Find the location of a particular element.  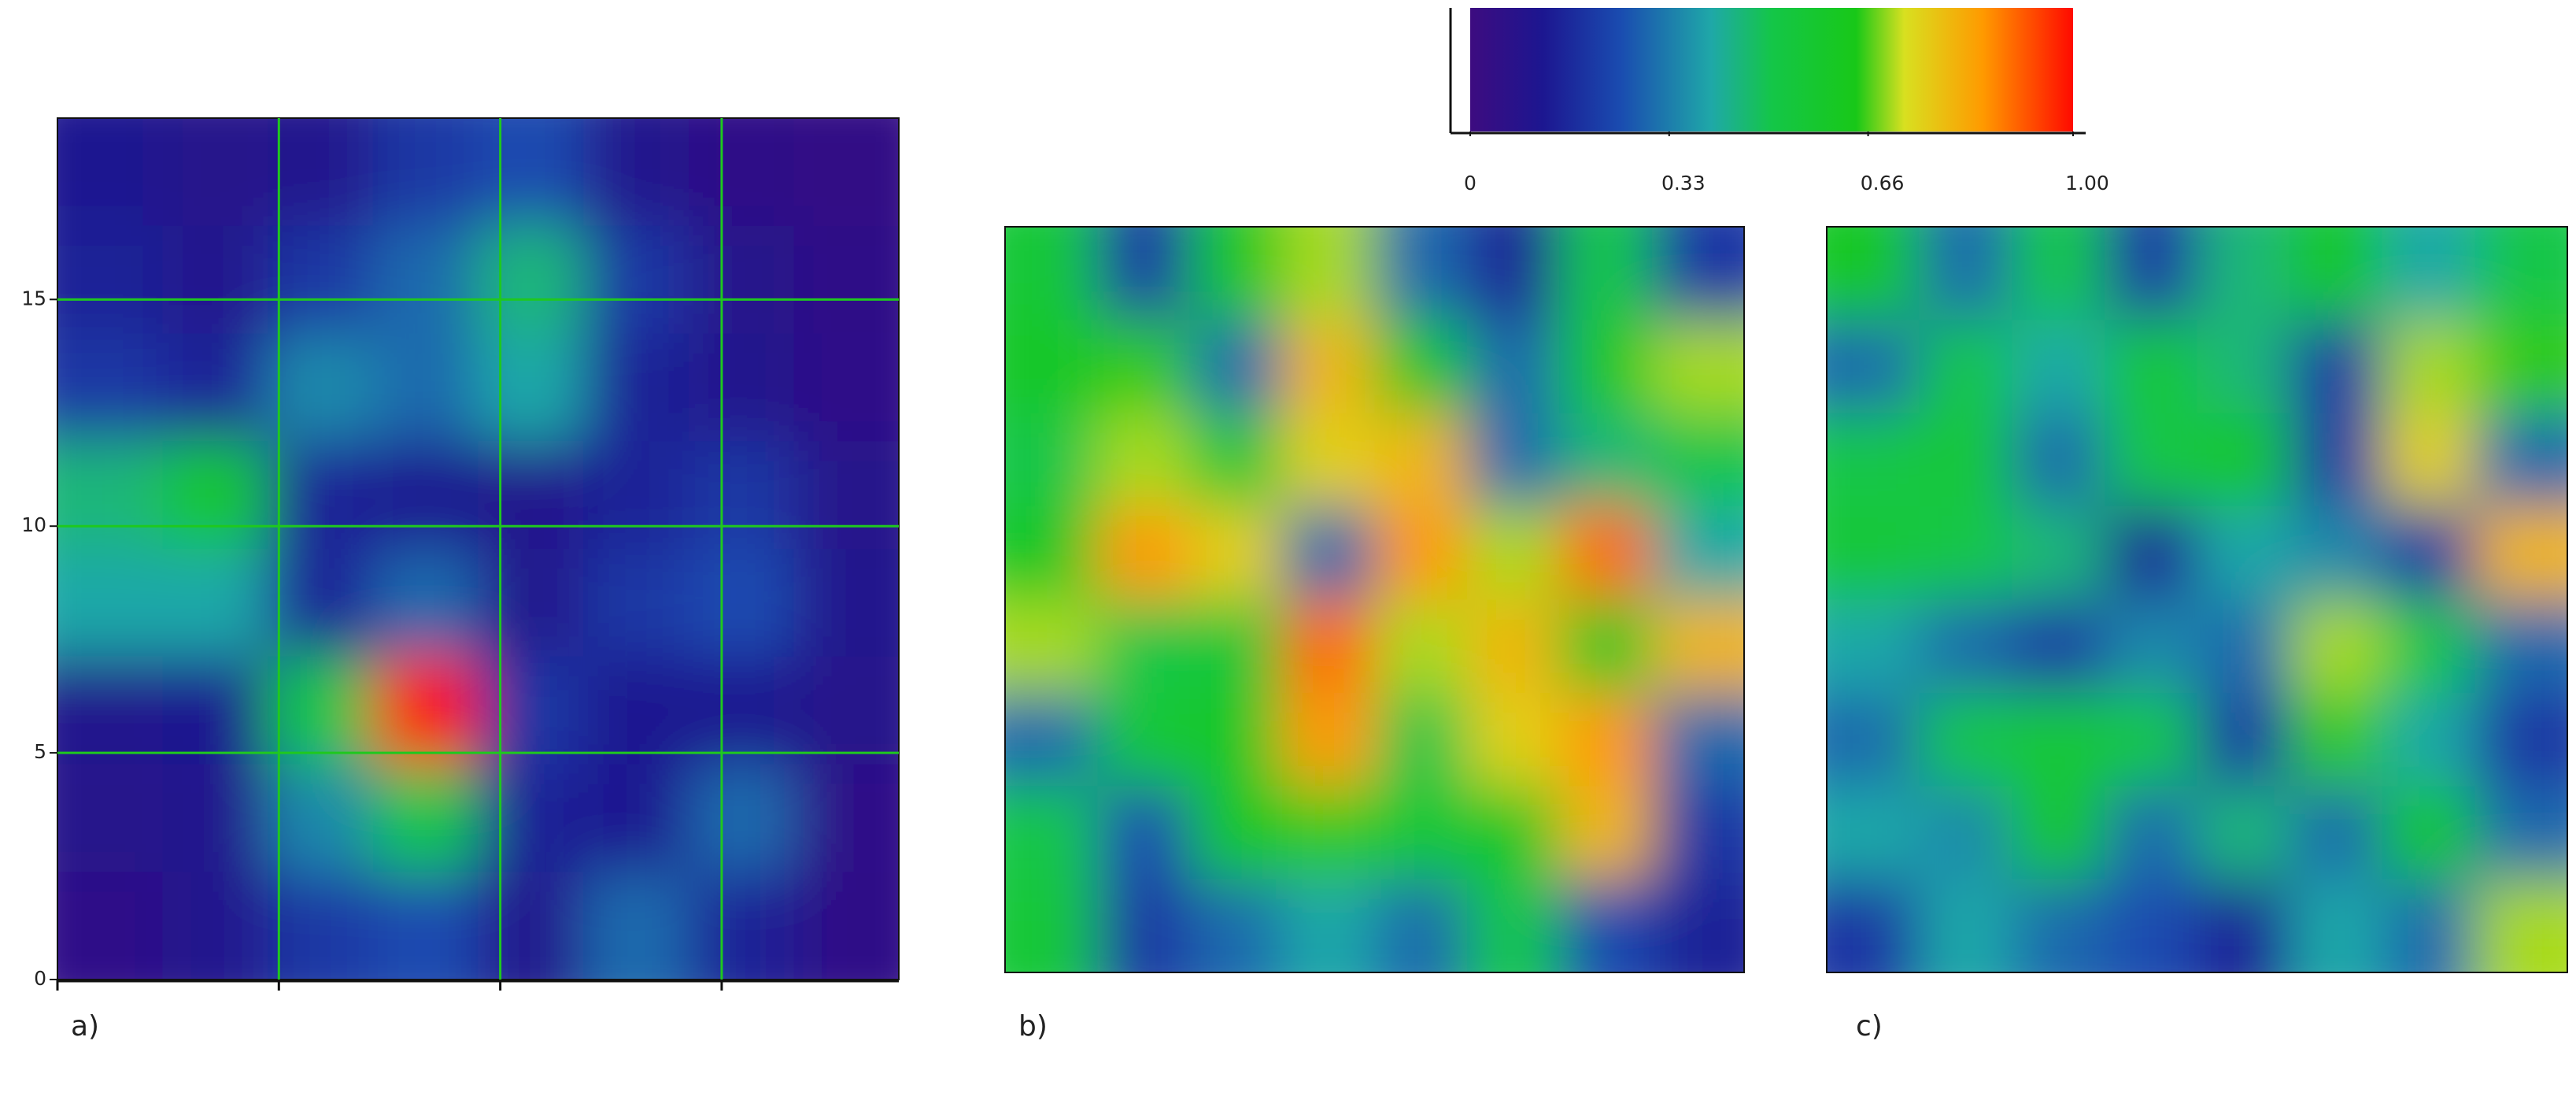

y-tick-label: 15 is located at coordinates (33, 298).